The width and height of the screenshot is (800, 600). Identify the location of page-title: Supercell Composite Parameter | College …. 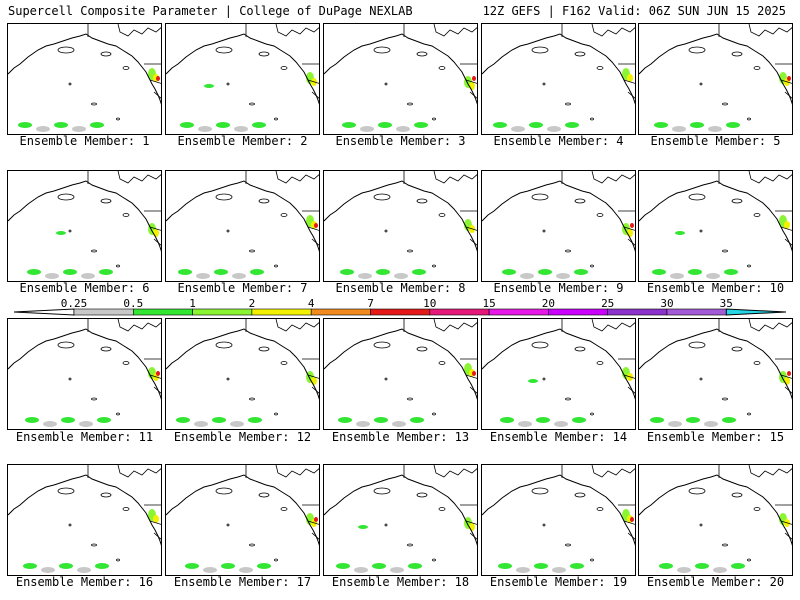
(210, 11).